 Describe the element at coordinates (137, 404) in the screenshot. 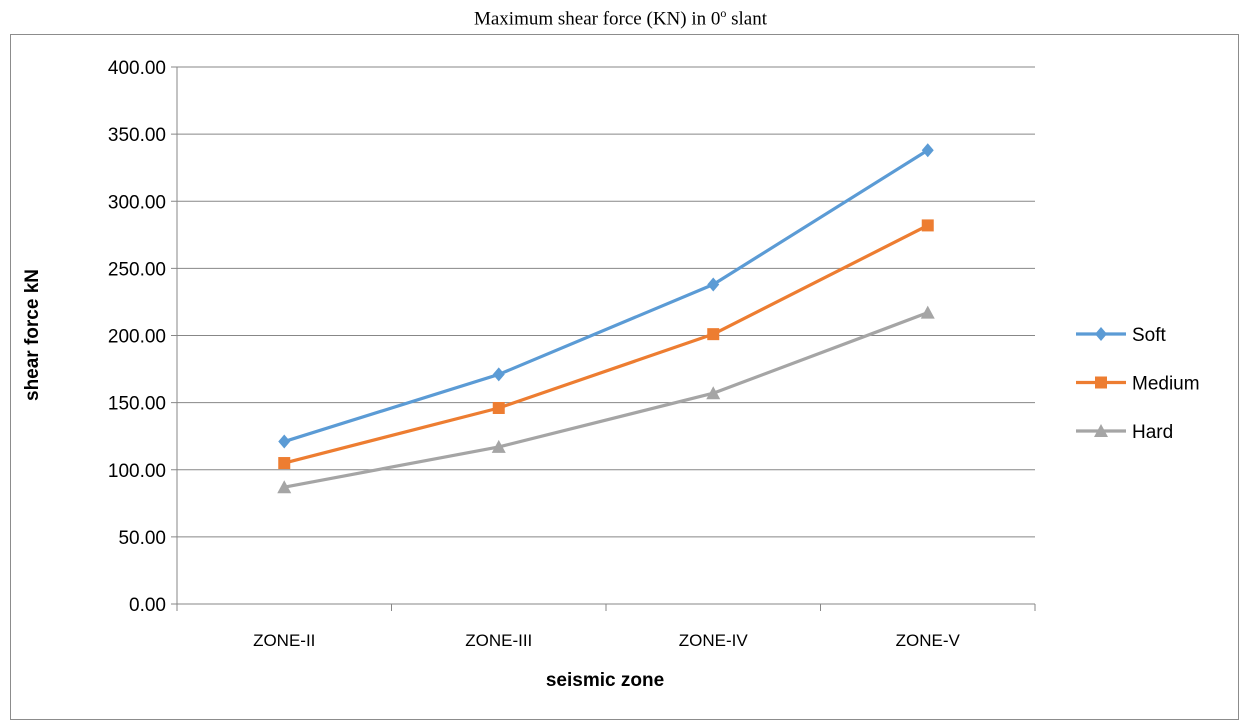

I see `y-tick-label: 150.00` at that location.